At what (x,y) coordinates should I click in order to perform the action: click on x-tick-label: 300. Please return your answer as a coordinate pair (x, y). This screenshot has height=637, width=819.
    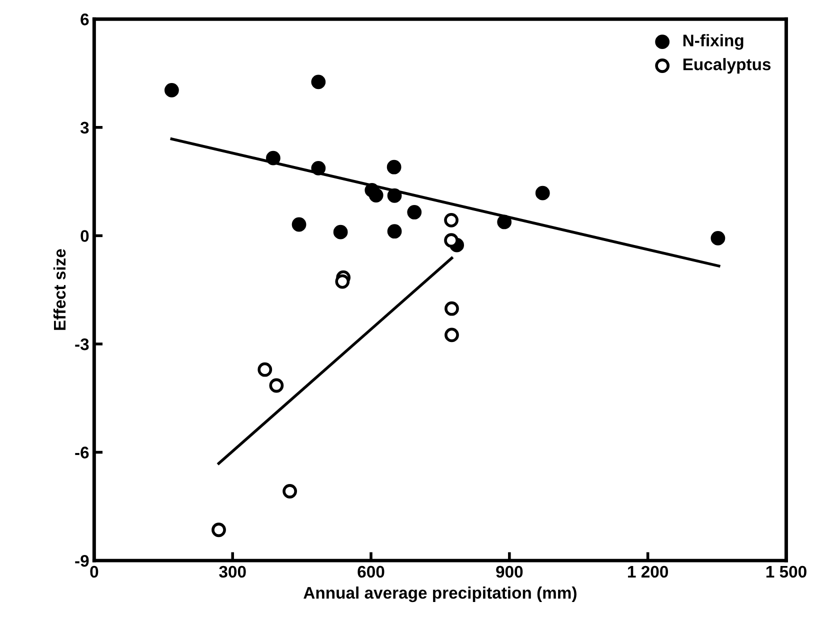
    Looking at the image, I should click on (232, 572).